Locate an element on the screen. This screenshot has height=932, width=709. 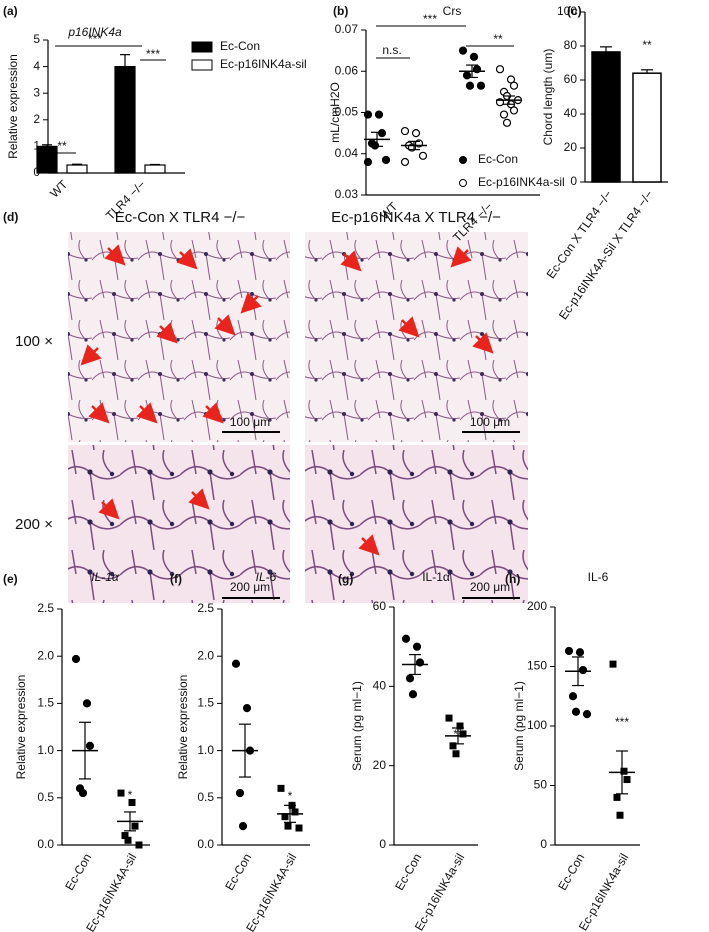
chart-title: Crs is located at coordinates (452, 11).